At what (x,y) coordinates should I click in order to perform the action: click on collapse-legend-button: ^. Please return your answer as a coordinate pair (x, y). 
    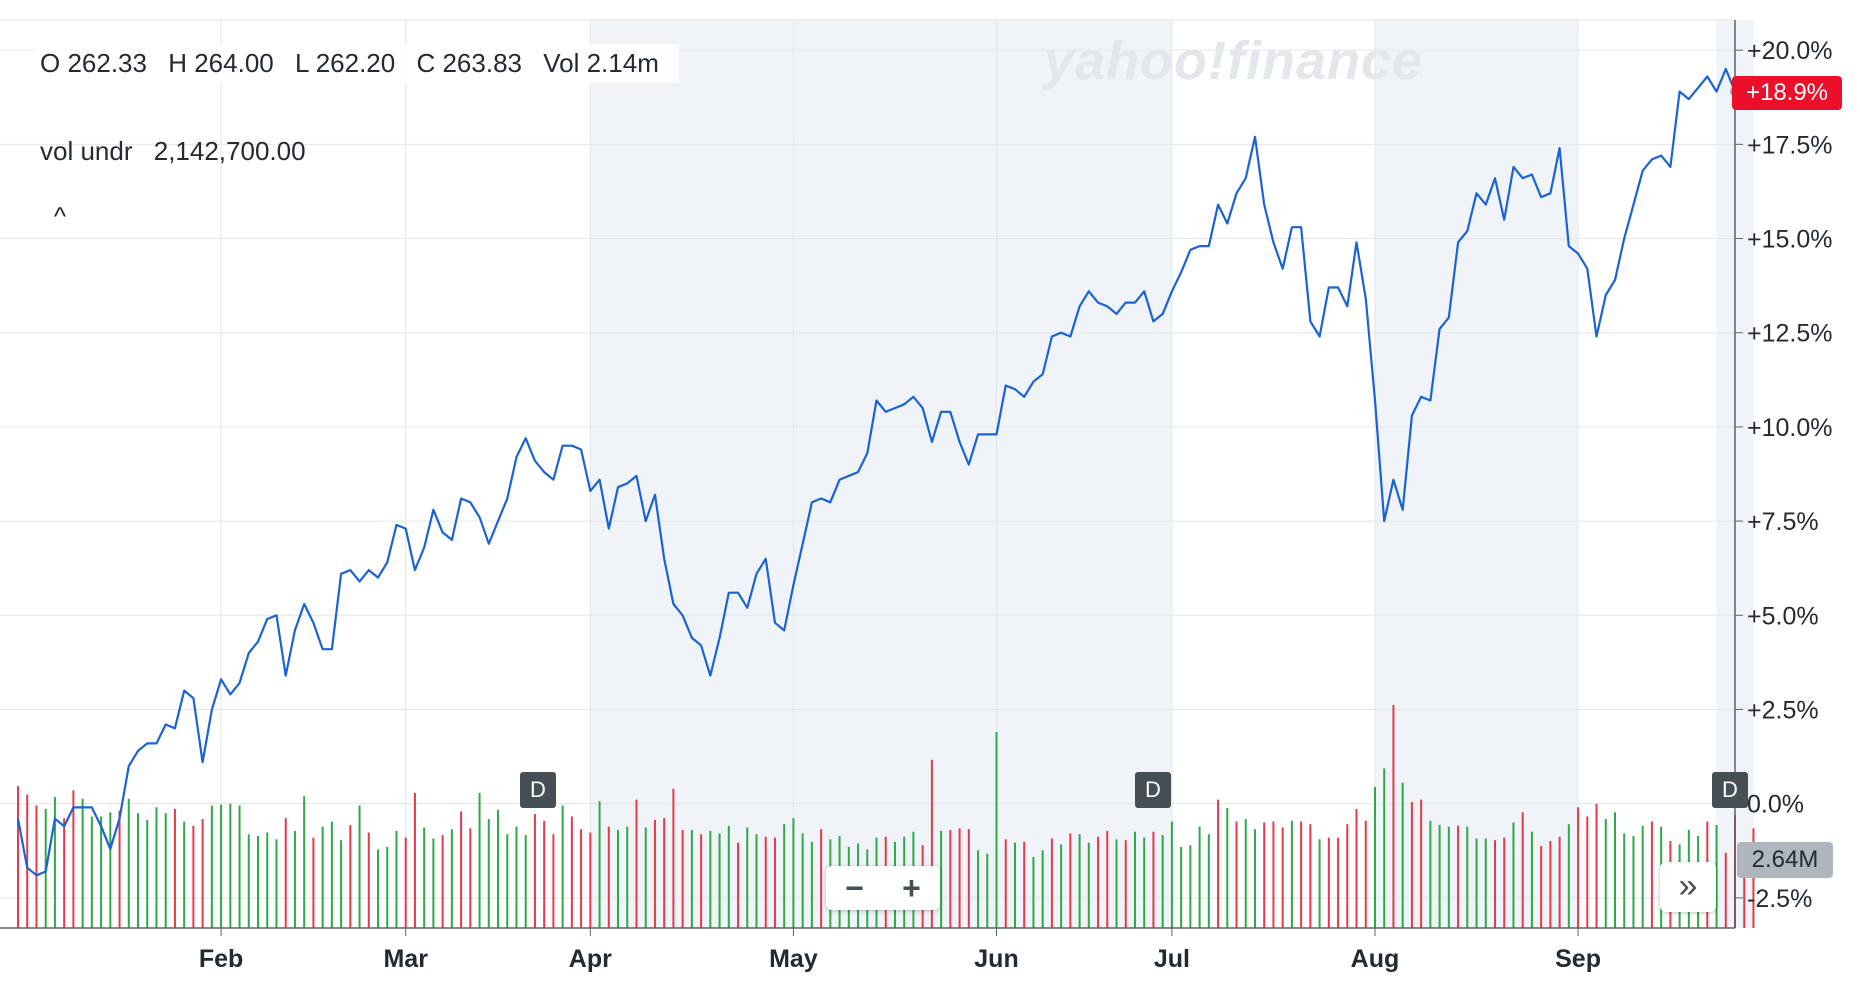
    Looking at the image, I should click on (60, 216).